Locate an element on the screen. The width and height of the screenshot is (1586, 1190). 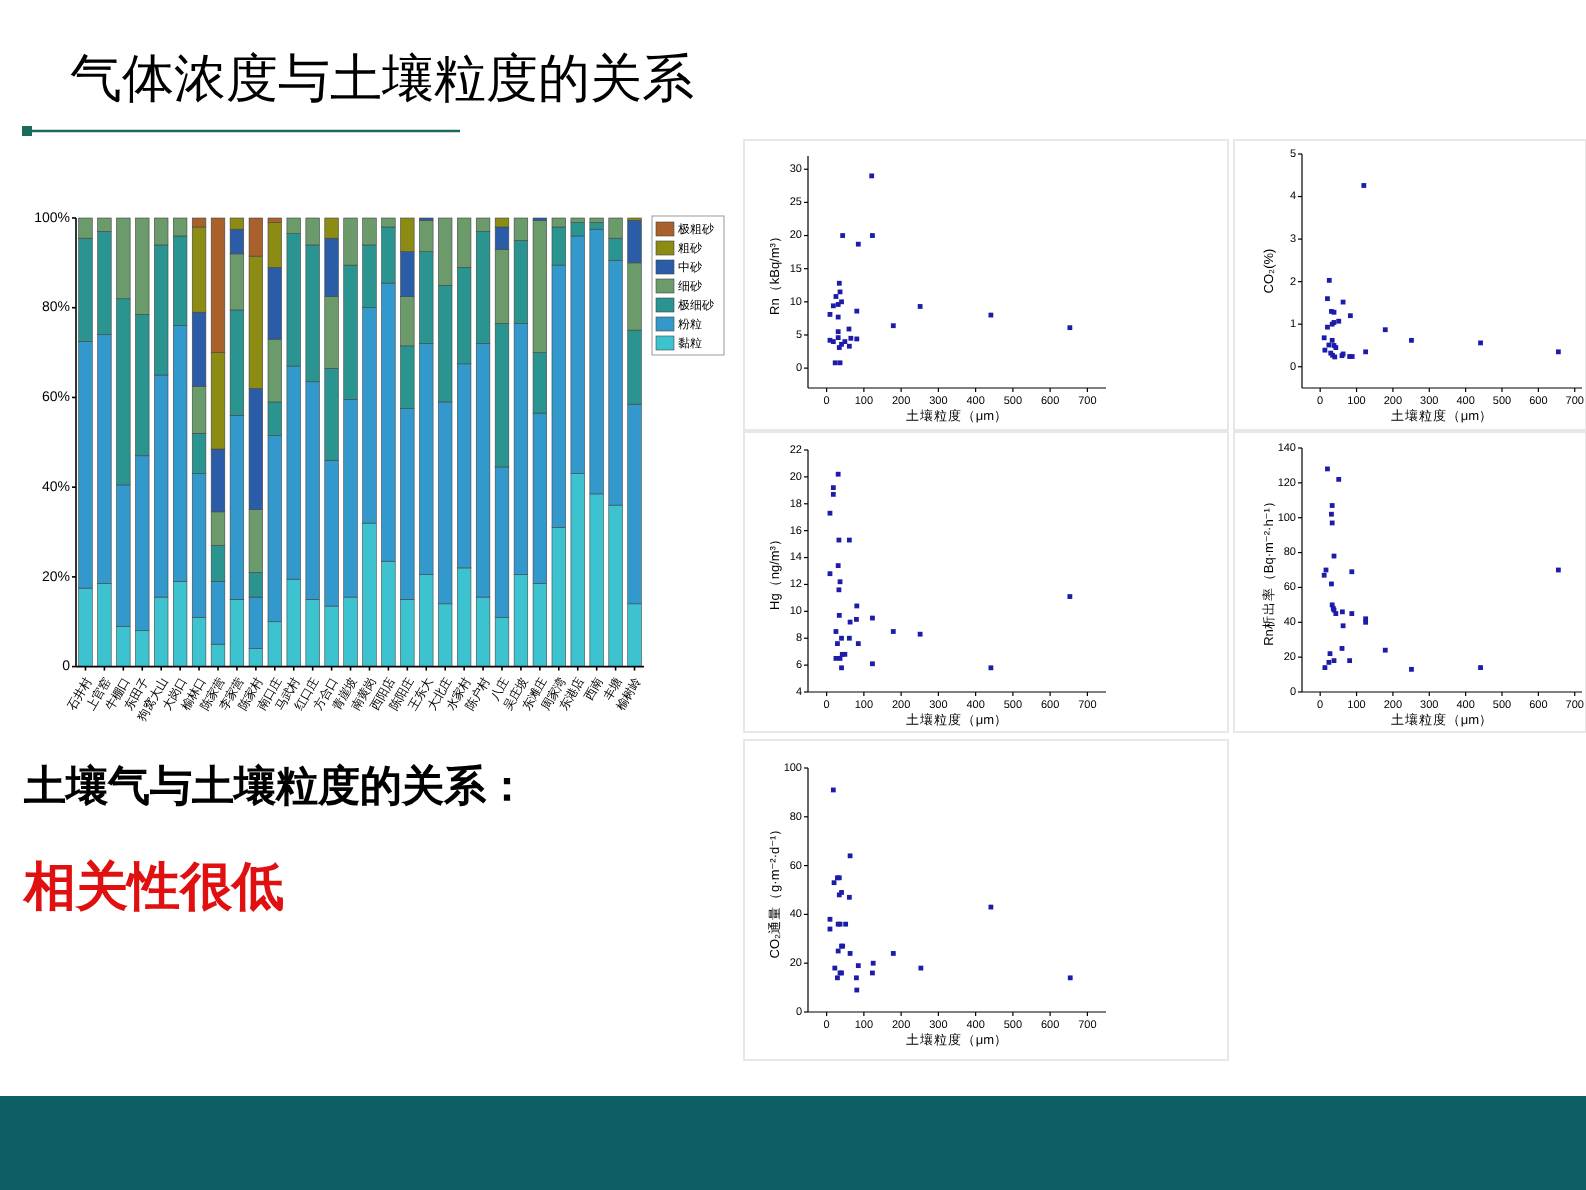
text: 相关性很低 is located at coordinates (153, 886).